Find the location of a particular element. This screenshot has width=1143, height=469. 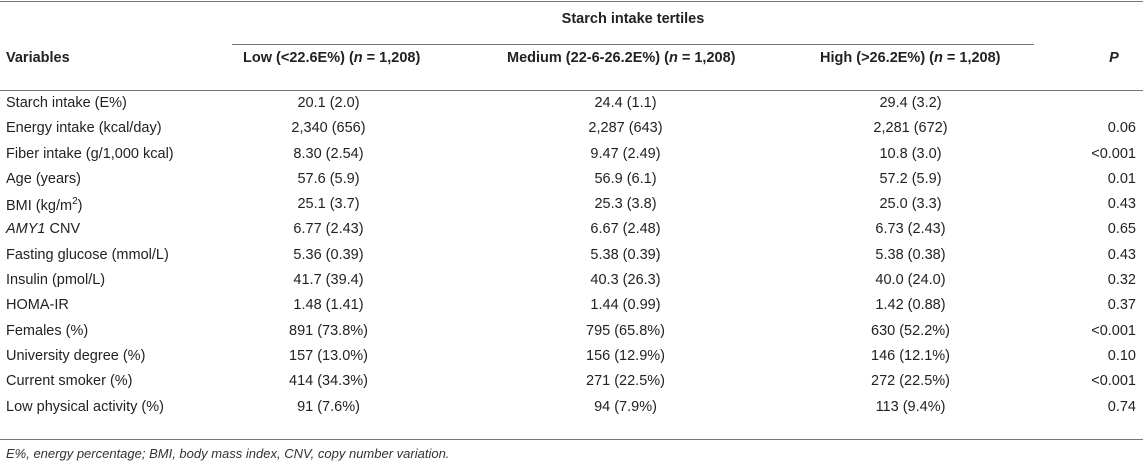

variable-label: BMI (kg/m is located at coordinates (39, 206).